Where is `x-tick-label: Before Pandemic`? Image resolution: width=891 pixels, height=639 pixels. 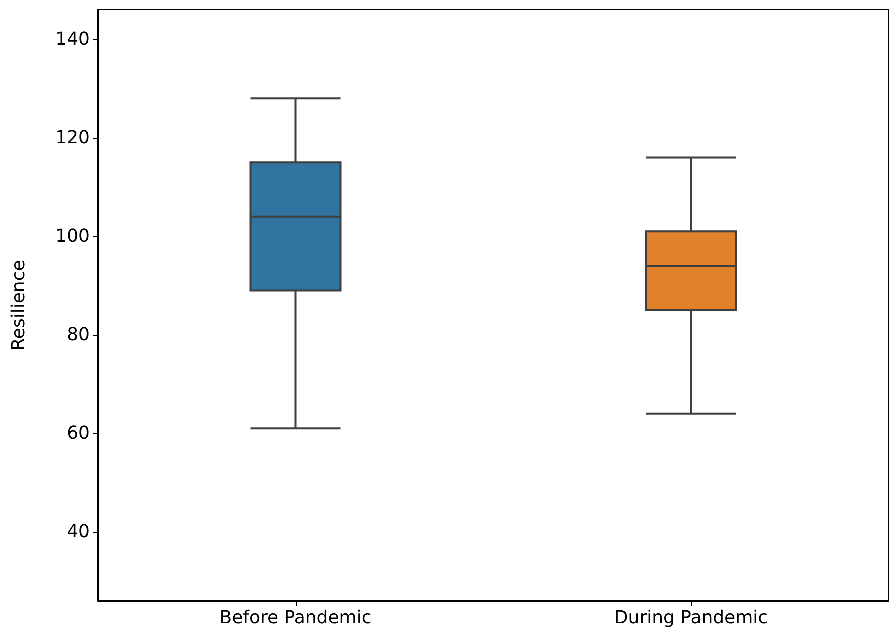
x-tick-label: Before Pandemic is located at coordinates (296, 618).